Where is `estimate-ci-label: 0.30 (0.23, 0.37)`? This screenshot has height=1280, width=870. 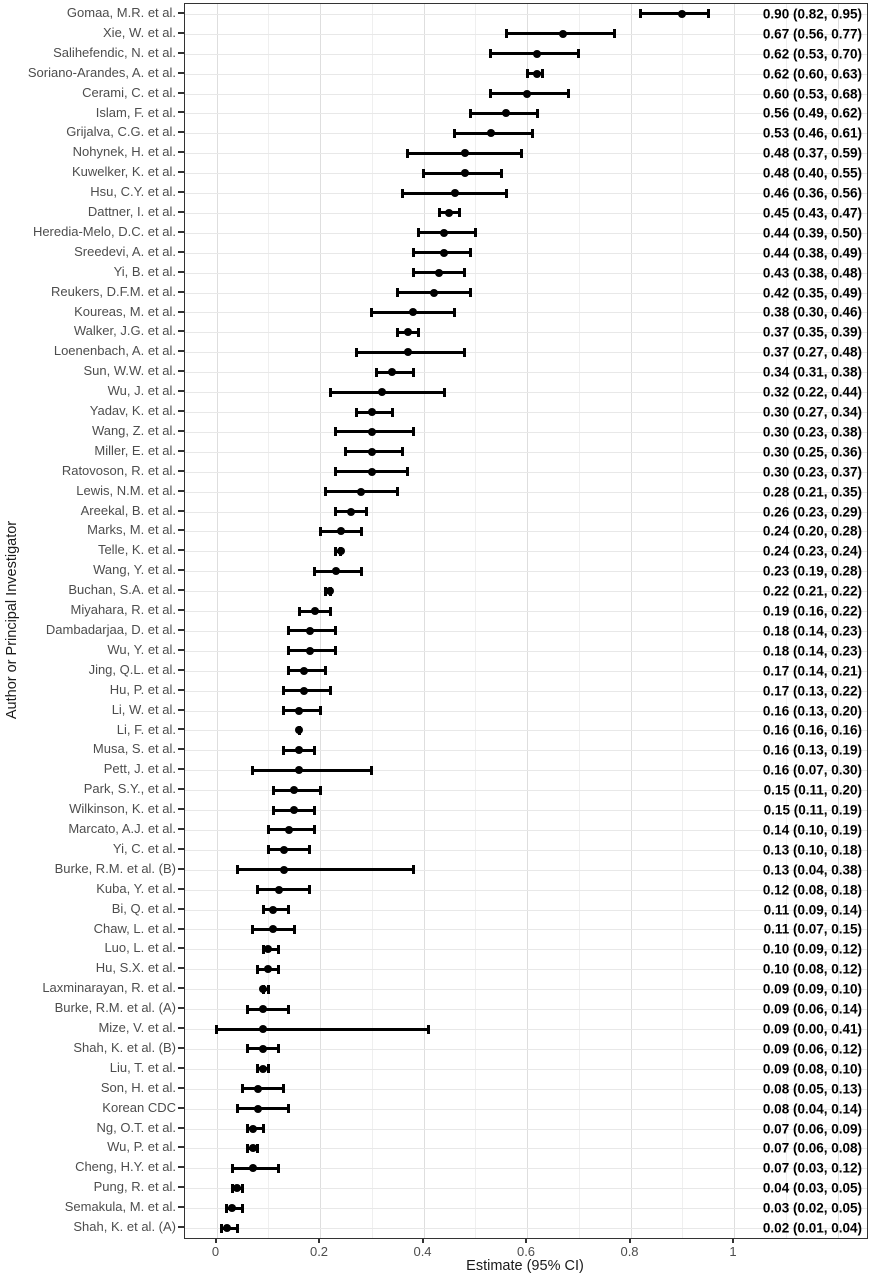
estimate-ci-label: 0.30 (0.23, 0.37) is located at coordinates (812, 472).